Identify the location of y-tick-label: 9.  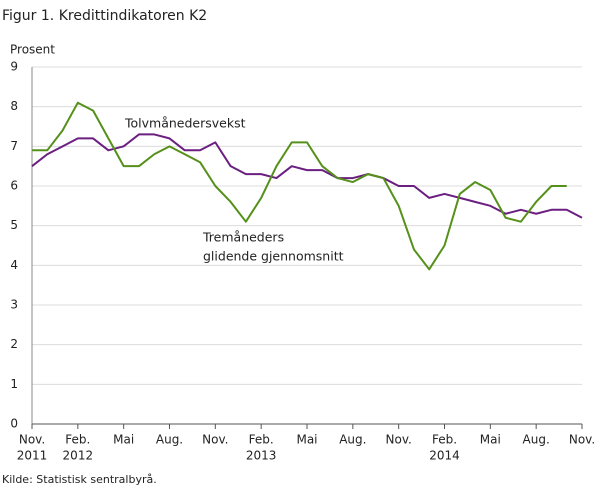
(14, 67).